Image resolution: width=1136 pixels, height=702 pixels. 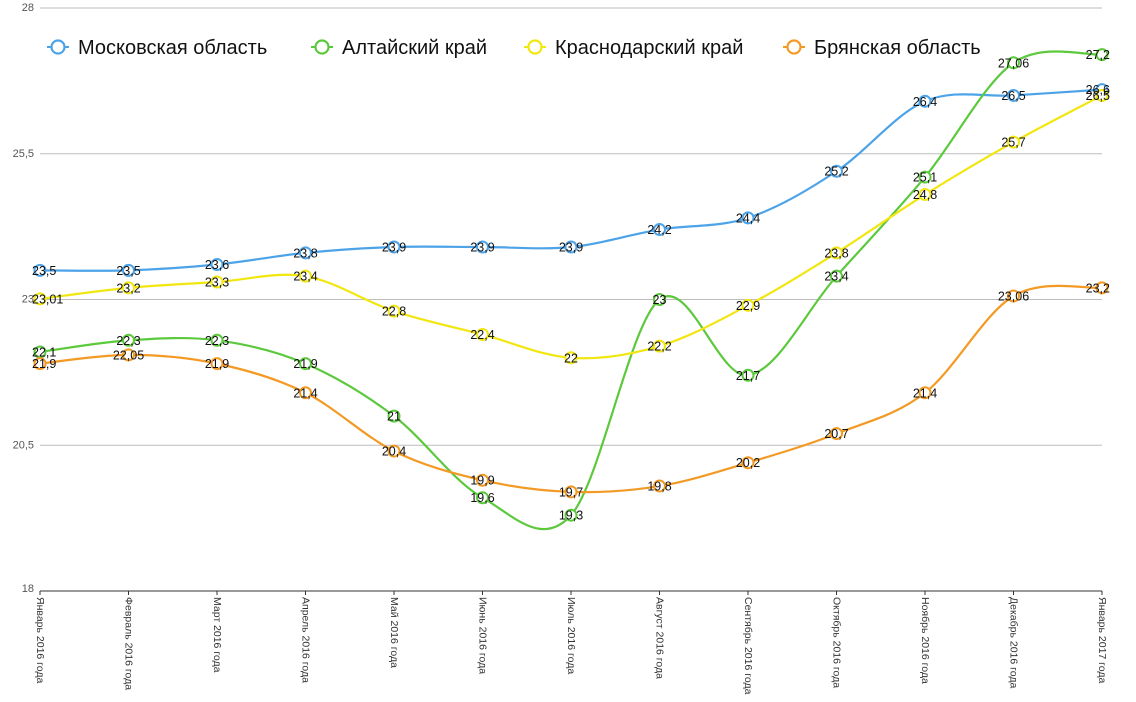 I want to click on x-tick-label: Декабрь 2016 года, so click(x=1014, y=642).